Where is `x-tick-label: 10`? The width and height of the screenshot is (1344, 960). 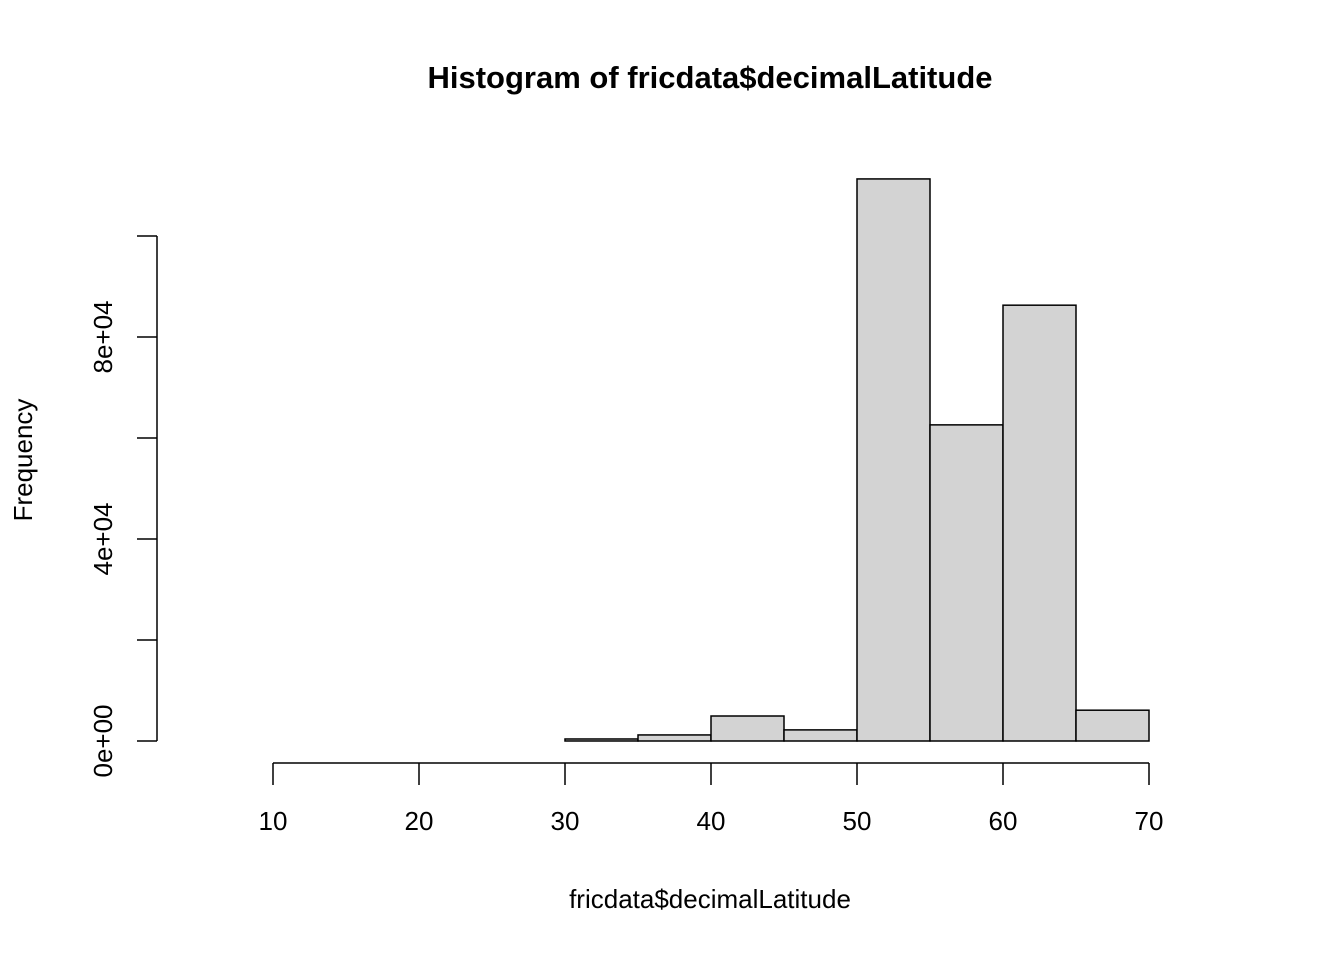
x-tick-label: 10 is located at coordinates (273, 821).